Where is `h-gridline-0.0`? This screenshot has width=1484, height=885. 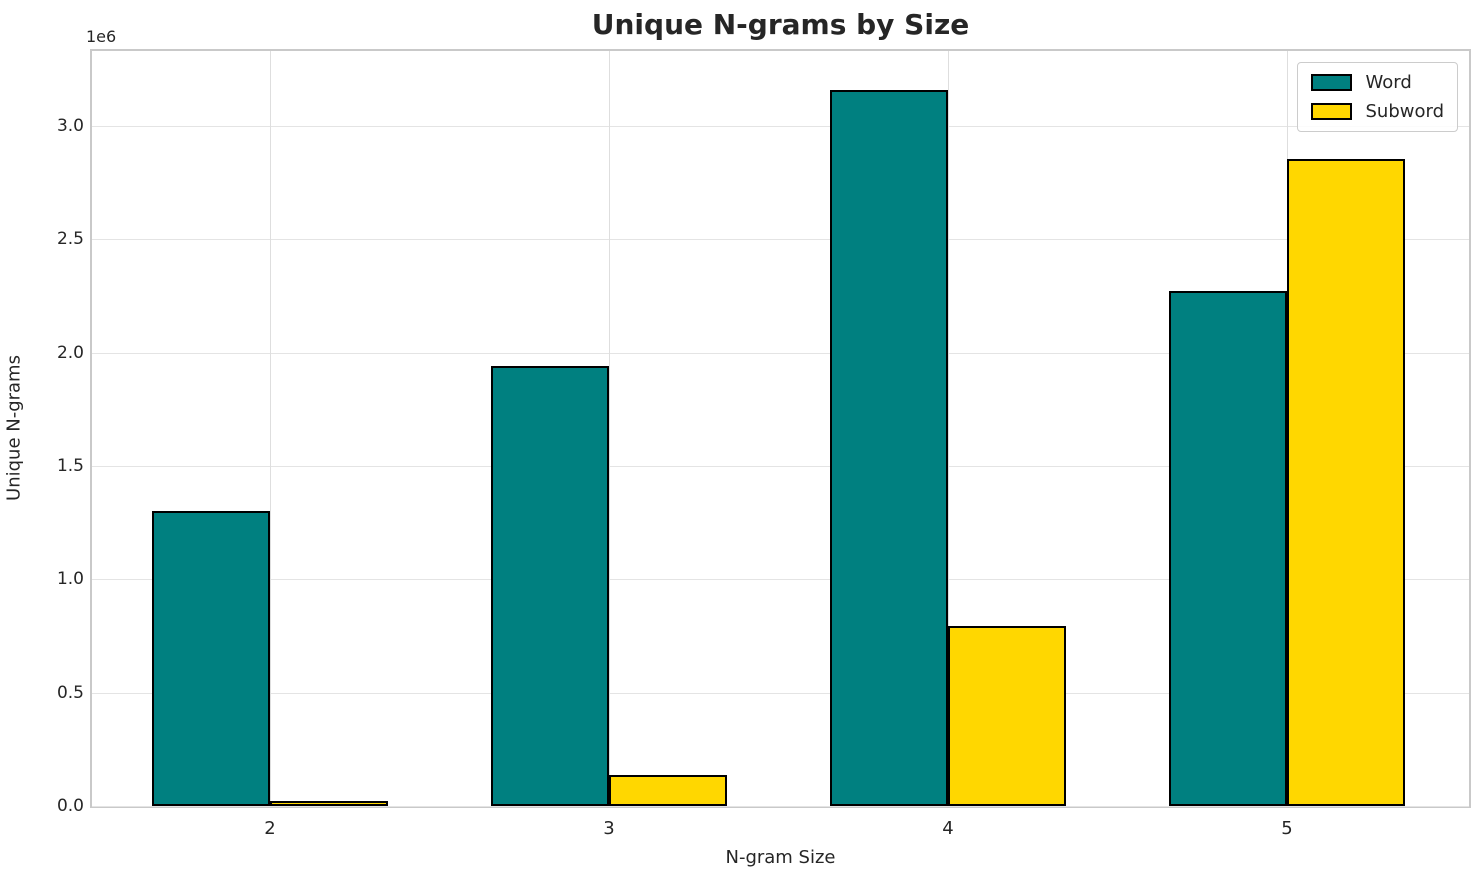 h-gridline-0.0 is located at coordinates (780, 806).